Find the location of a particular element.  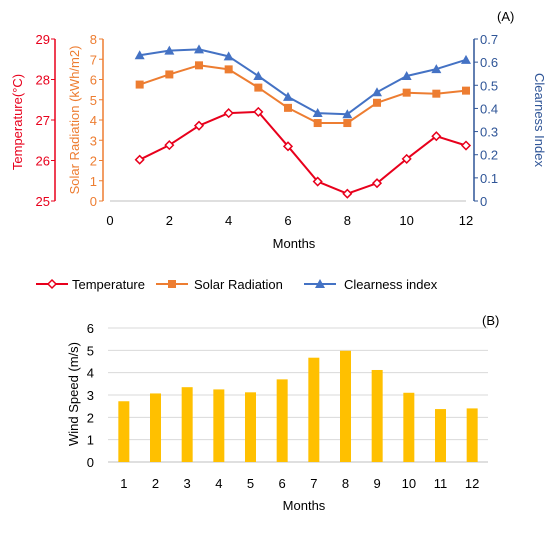

clearness-tick-label: 0.5 is located at coordinates (489, 85).